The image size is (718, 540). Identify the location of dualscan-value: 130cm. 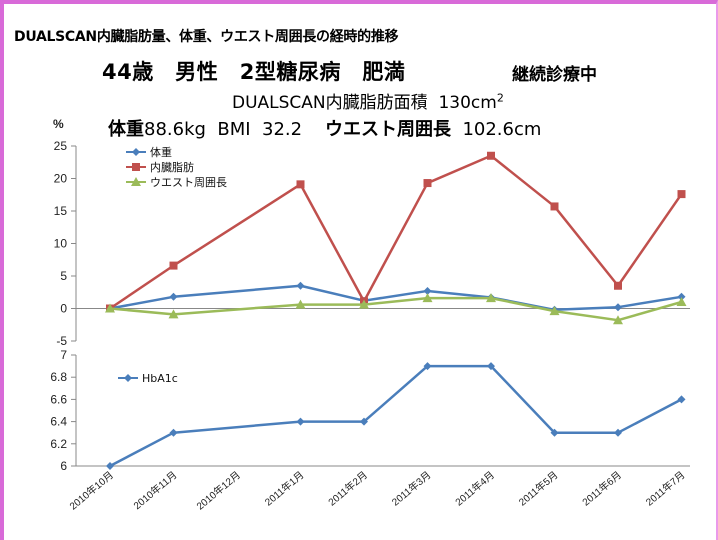
(467, 103).